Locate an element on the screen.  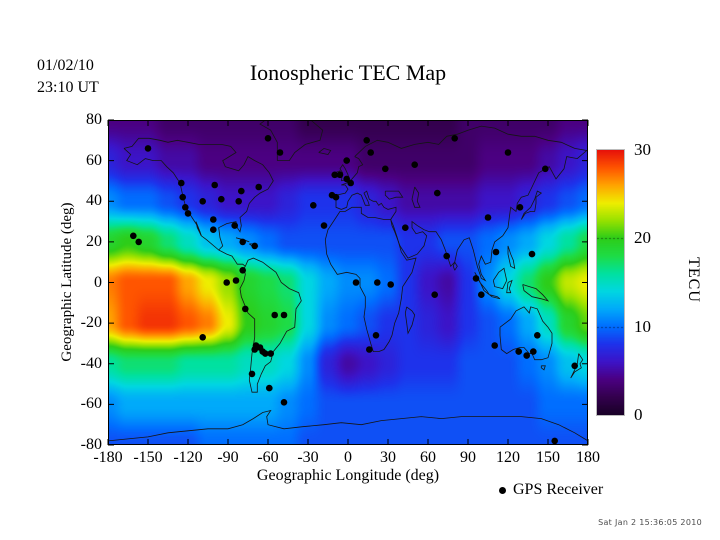
creation-timestamp: Sat Jan 2 15:36:05 2010 is located at coordinates (650, 522).